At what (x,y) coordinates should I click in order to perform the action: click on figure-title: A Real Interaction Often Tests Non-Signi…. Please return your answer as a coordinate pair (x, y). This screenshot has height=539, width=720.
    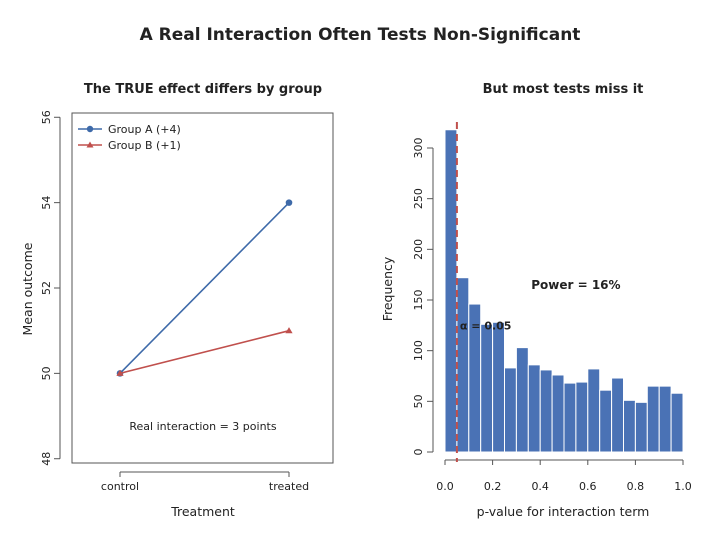
    Looking at the image, I should click on (360, 35).